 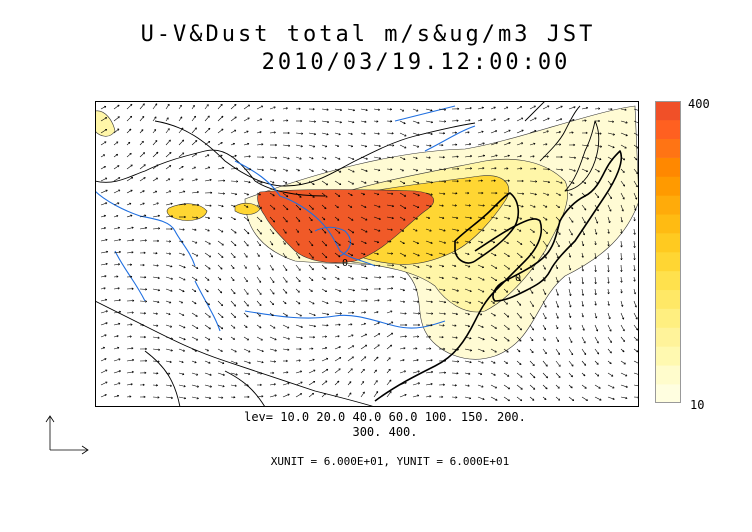 What do you see at coordinates (345, 263) in the screenshot?
I see `contour-label: 0` at bounding box center [345, 263].